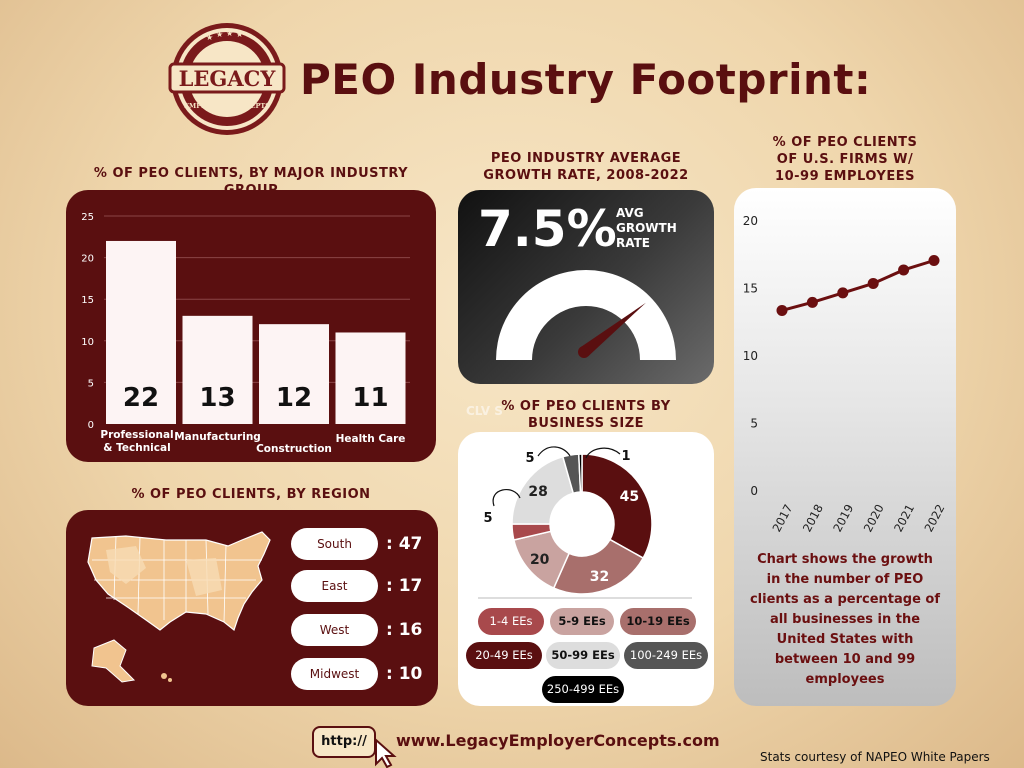  What do you see at coordinates (540, 560) in the screenshot?
I see `donut-value-label: 20` at bounding box center [540, 560].